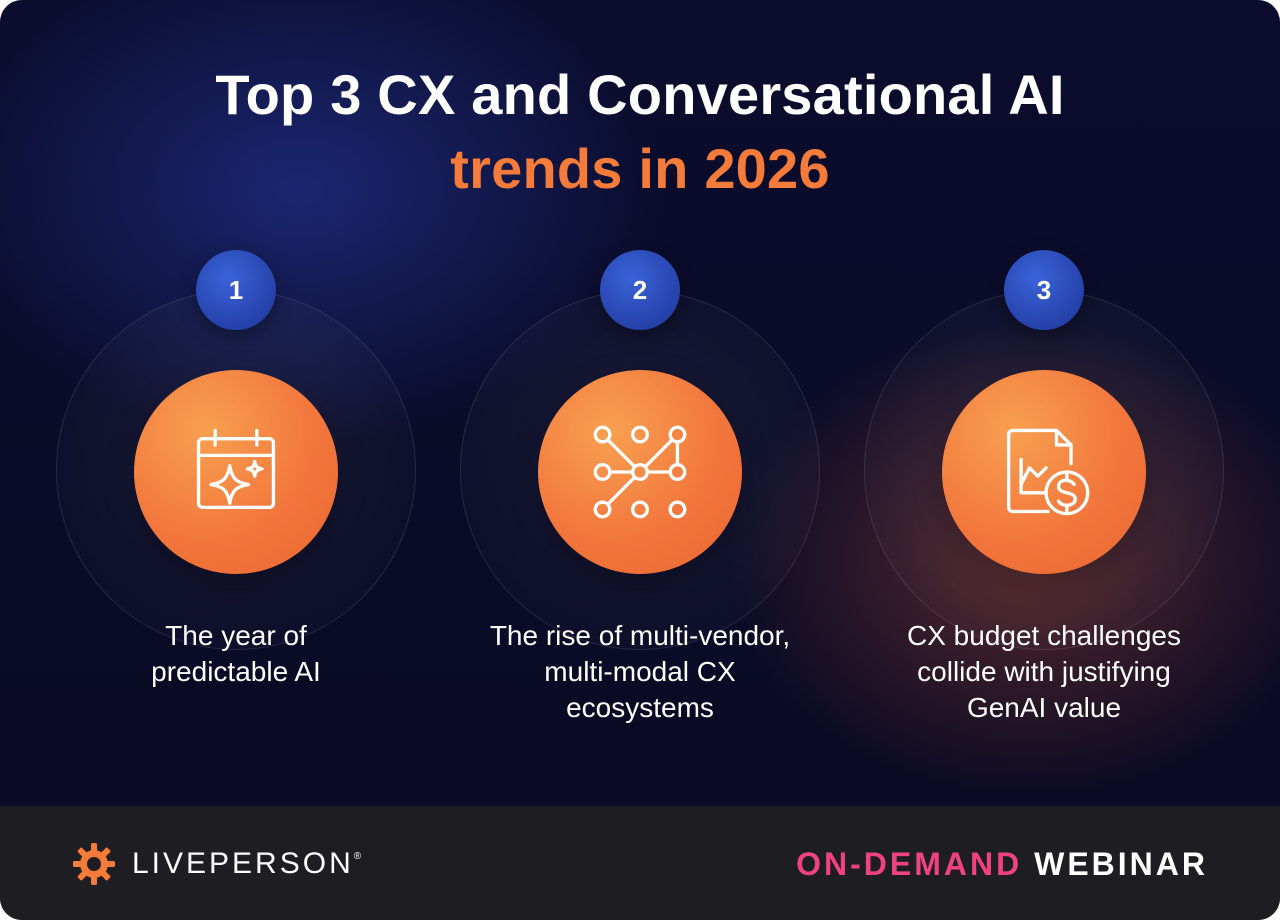 The height and width of the screenshot is (920, 1280). I want to click on caption-line: predictable AI, so click(236, 671).